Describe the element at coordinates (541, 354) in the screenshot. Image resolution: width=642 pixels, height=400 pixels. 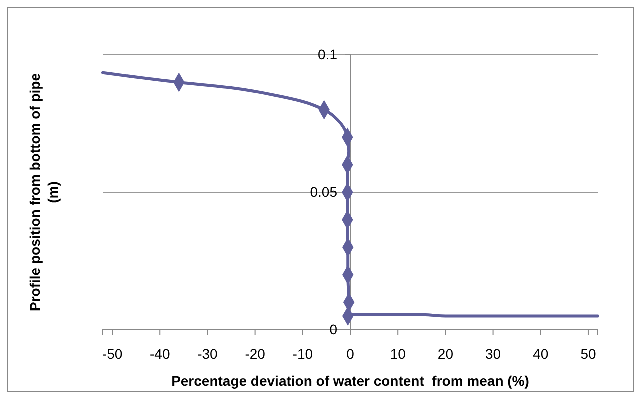
I see `x-tick-label: 40` at that location.